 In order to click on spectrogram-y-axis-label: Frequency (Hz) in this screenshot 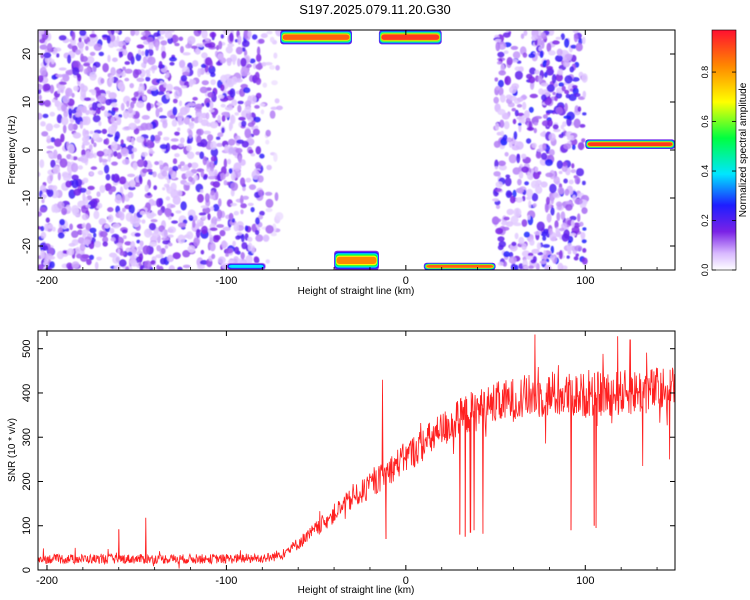, I will do `click(12, 150)`.